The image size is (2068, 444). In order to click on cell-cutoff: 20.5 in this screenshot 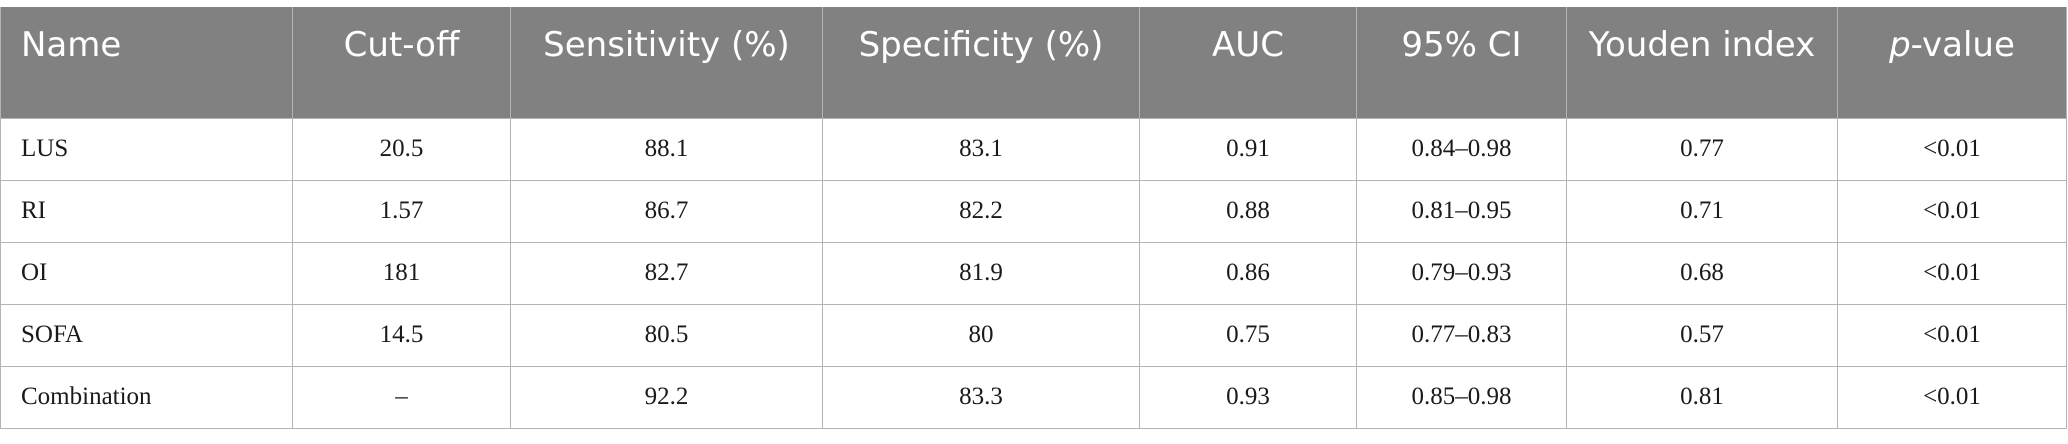, I will do `click(401, 149)`.